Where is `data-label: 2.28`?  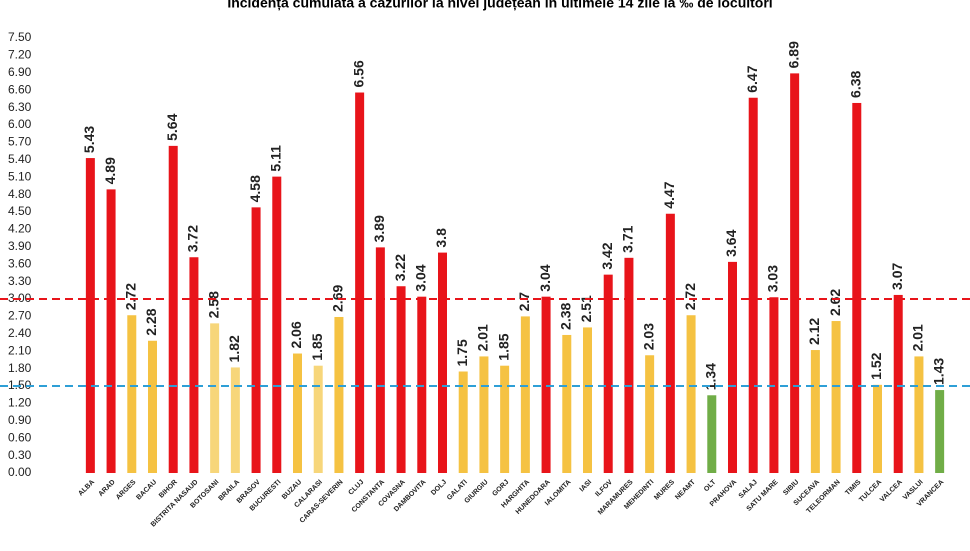 data-label: 2.28 is located at coordinates (151, 321).